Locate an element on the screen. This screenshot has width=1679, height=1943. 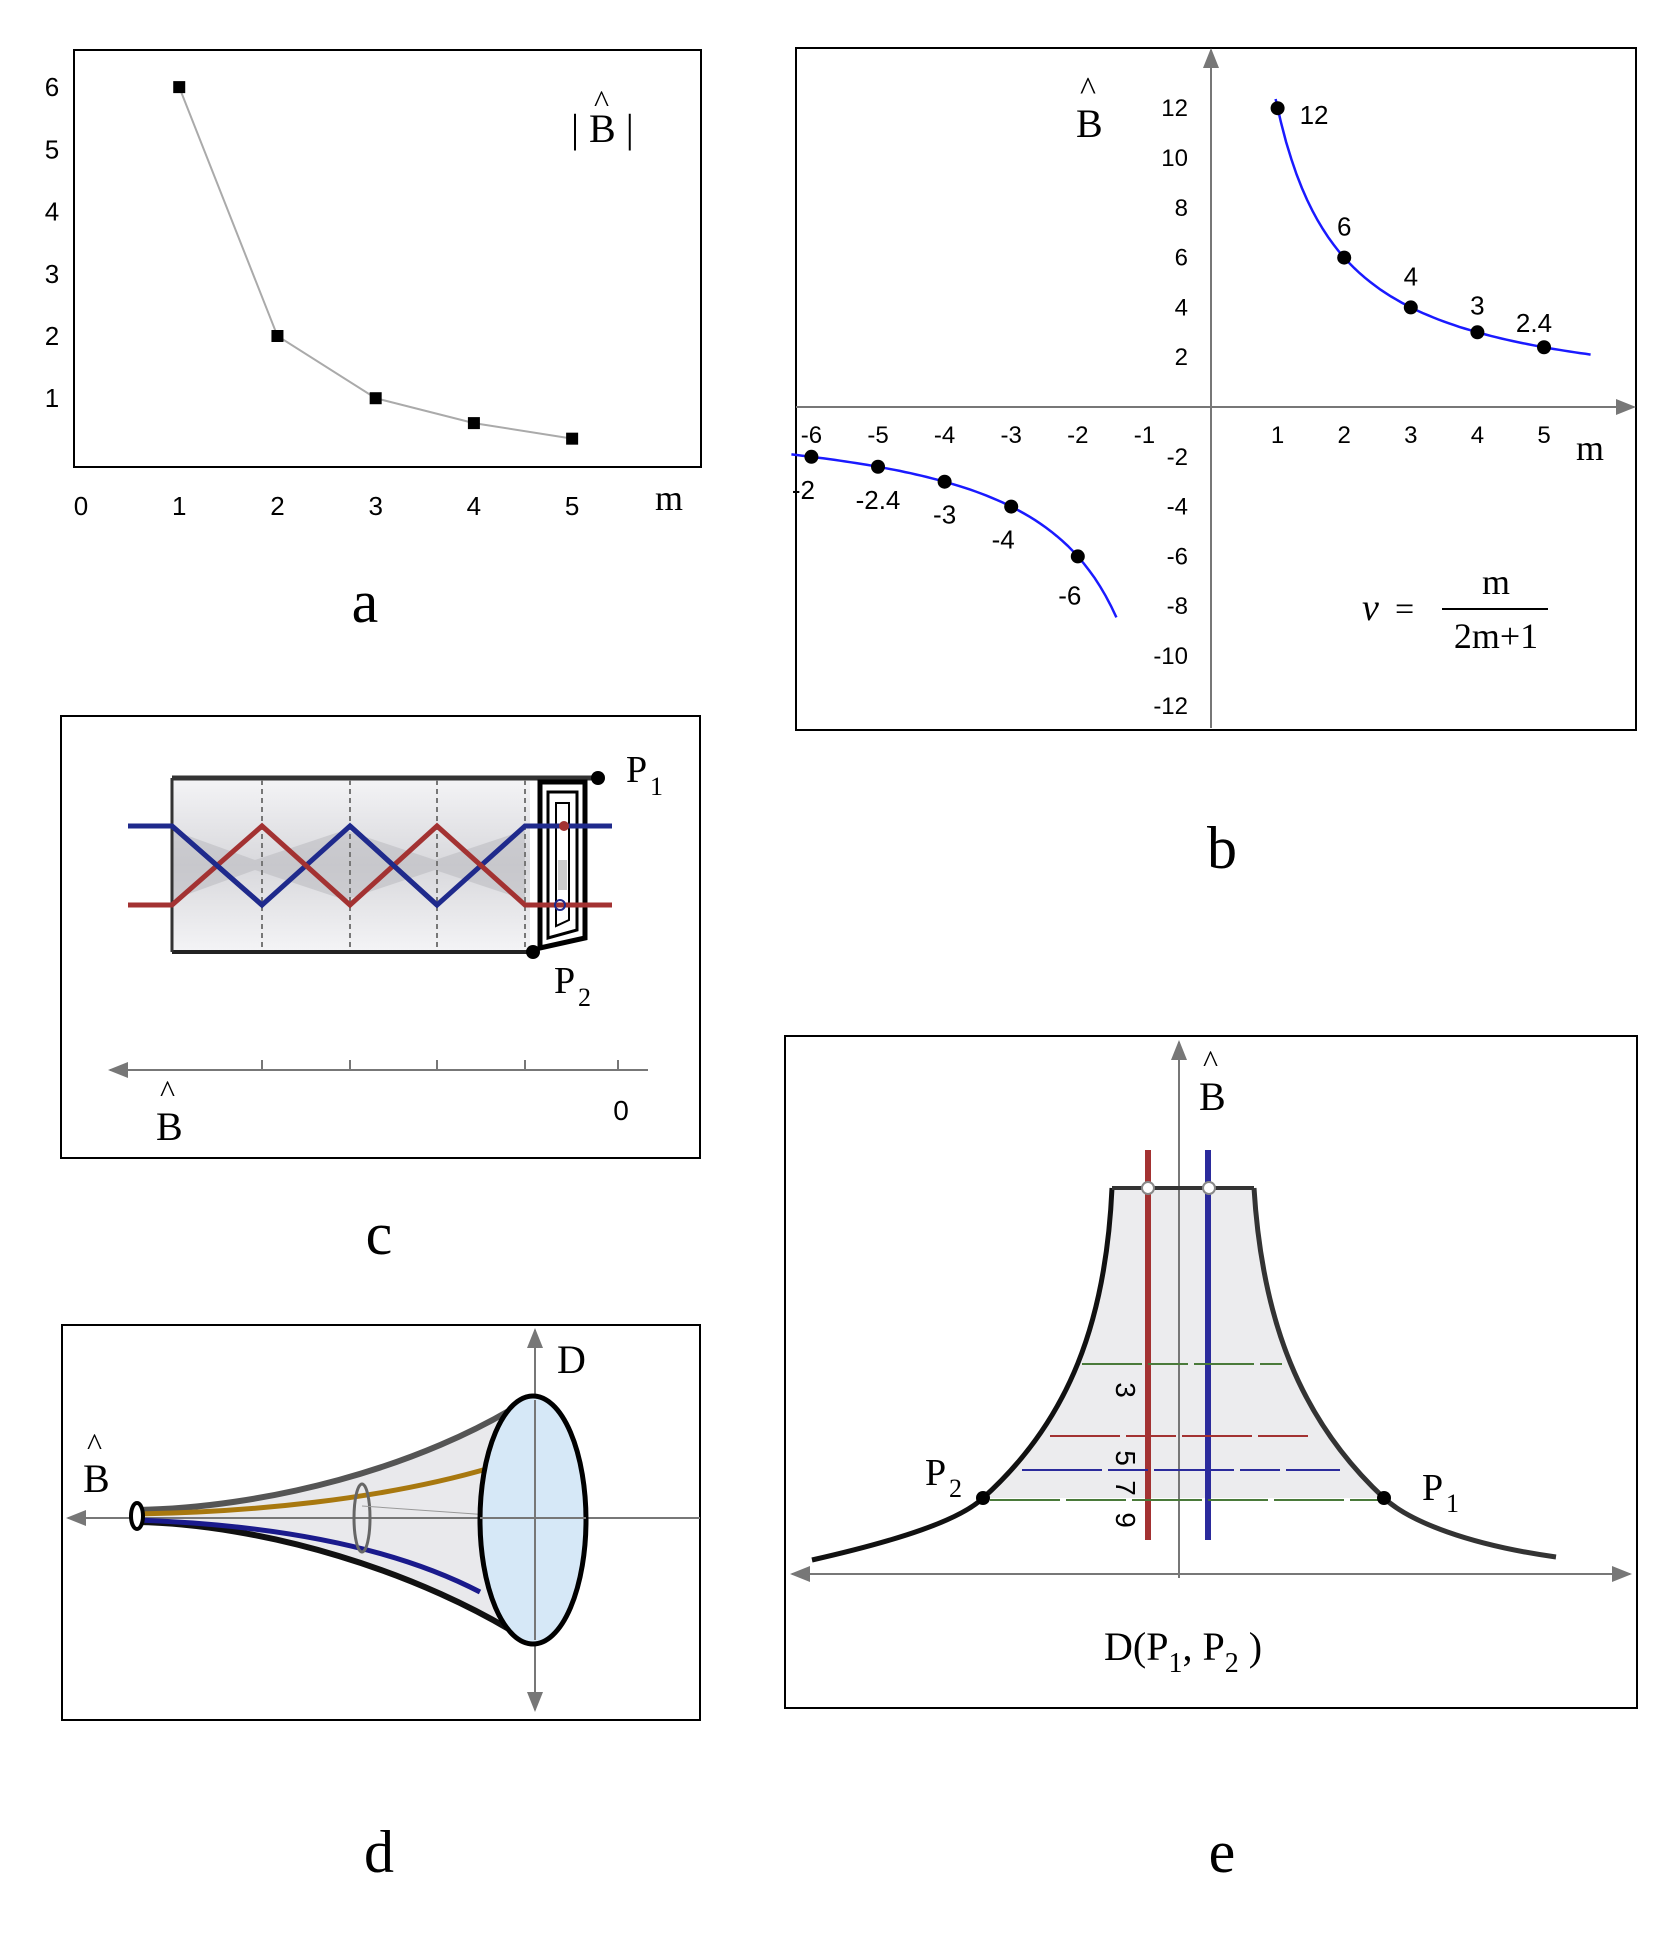
level-label: 3 is located at coordinates (1125, 1390).